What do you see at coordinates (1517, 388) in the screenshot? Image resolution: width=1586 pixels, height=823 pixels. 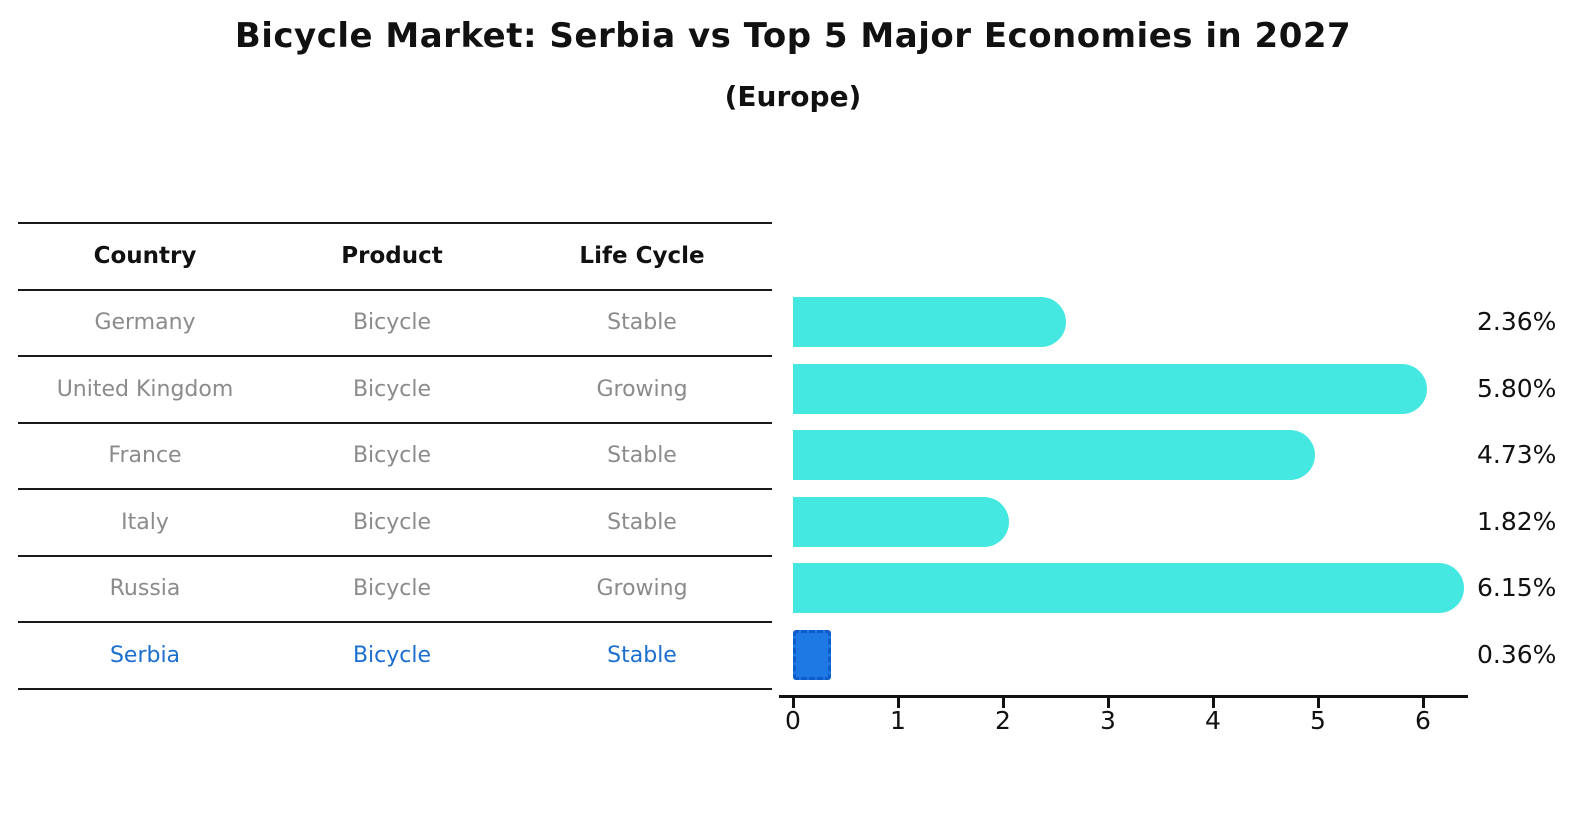 I see `value-label-united-kingdom: 5.80%` at bounding box center [1517, 388].